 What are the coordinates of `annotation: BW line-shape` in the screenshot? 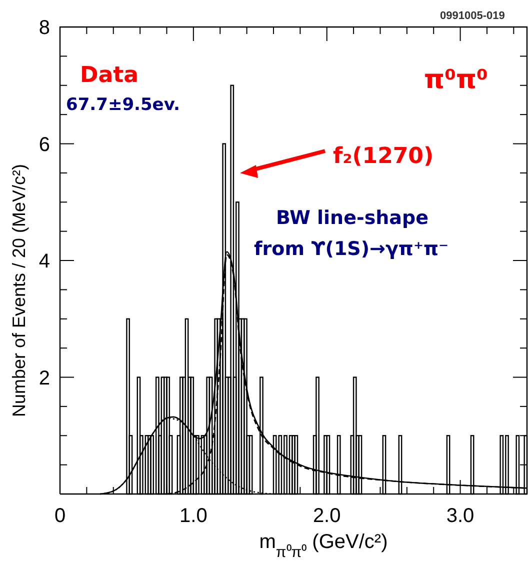 It's located at (352, 218).